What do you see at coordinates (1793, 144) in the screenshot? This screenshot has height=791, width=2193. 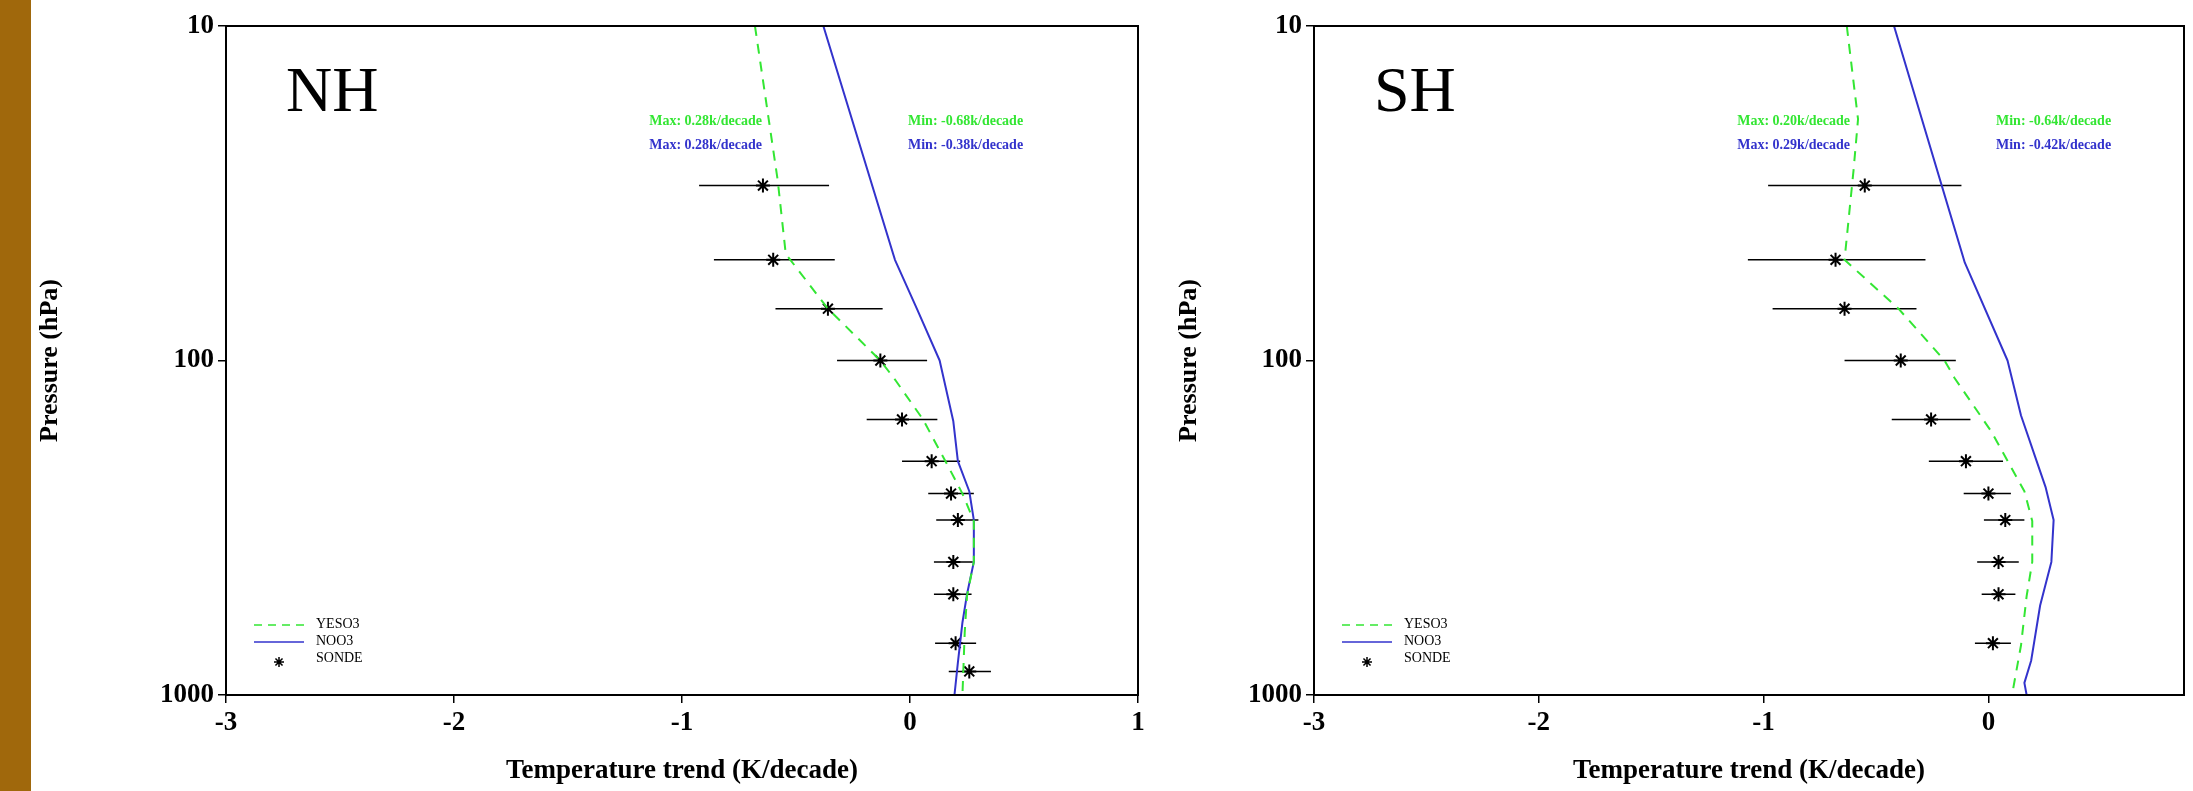 I see `annotation: Max: 0.29k/decade` at bounding box center [1793, 144].